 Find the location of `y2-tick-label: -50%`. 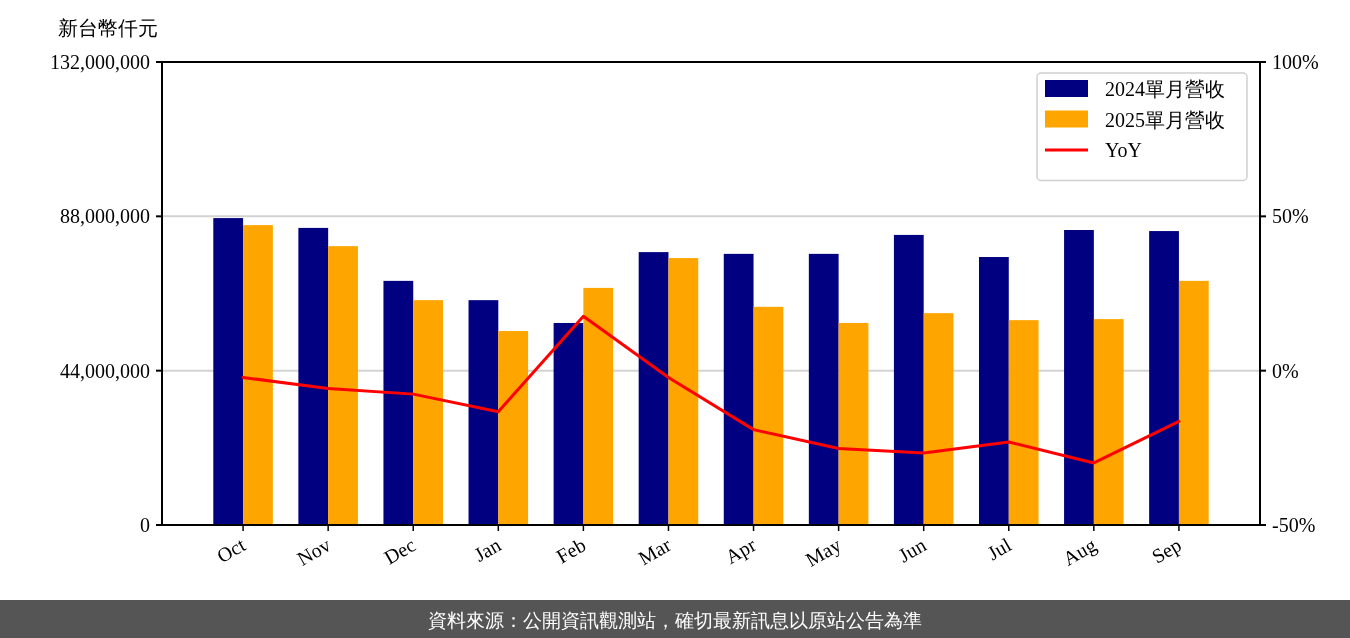

y2-tick-label: -50% is located at coordinates (1294, 525).